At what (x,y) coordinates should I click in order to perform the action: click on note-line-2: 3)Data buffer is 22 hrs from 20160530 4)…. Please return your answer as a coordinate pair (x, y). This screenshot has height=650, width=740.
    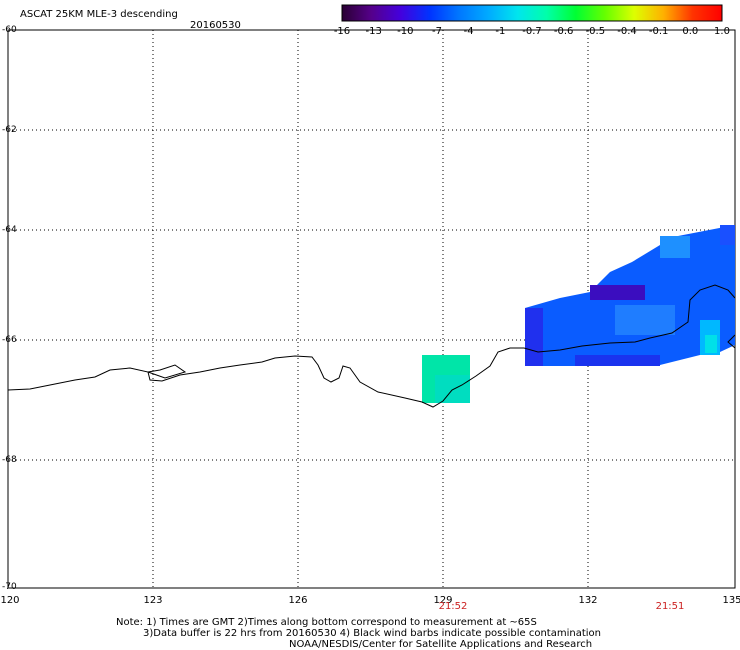
    Looking at the image, I should click on (372, 633).